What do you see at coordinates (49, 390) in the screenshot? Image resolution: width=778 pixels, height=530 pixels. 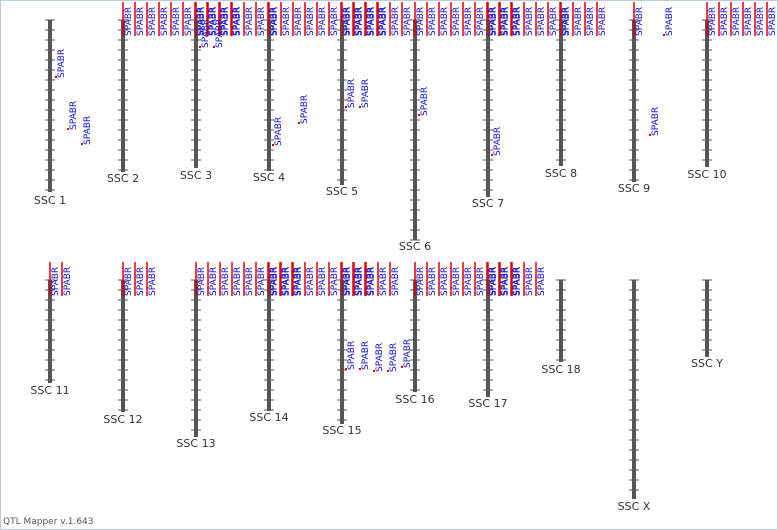 I see `chromosome-label: SSC 11` at bounding box center [49, 390].